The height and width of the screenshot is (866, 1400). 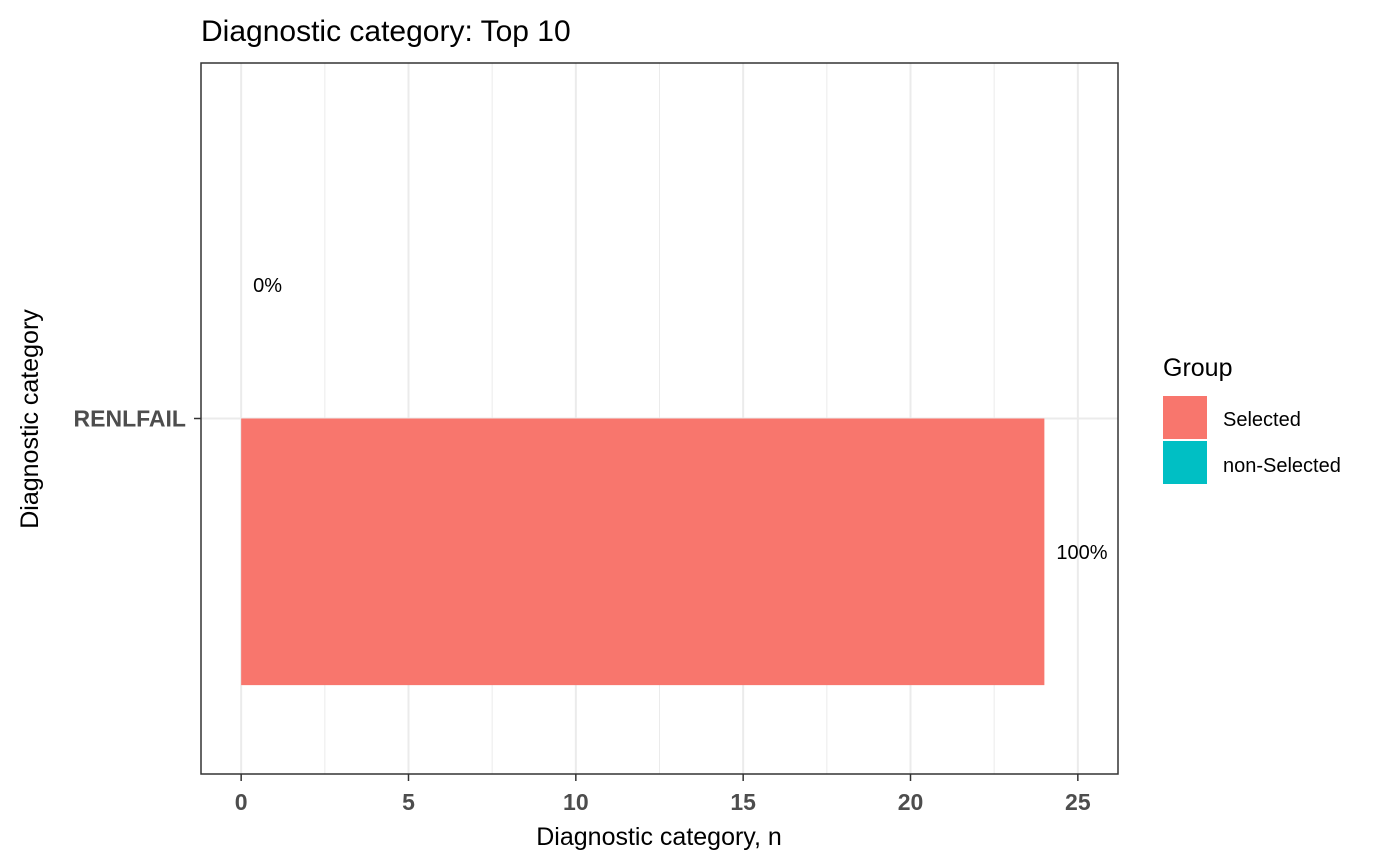 What do you see at coordinates (408, 802) in the screenshot?
I see `x-tick-label: 5` at bounding box center [408, 802].